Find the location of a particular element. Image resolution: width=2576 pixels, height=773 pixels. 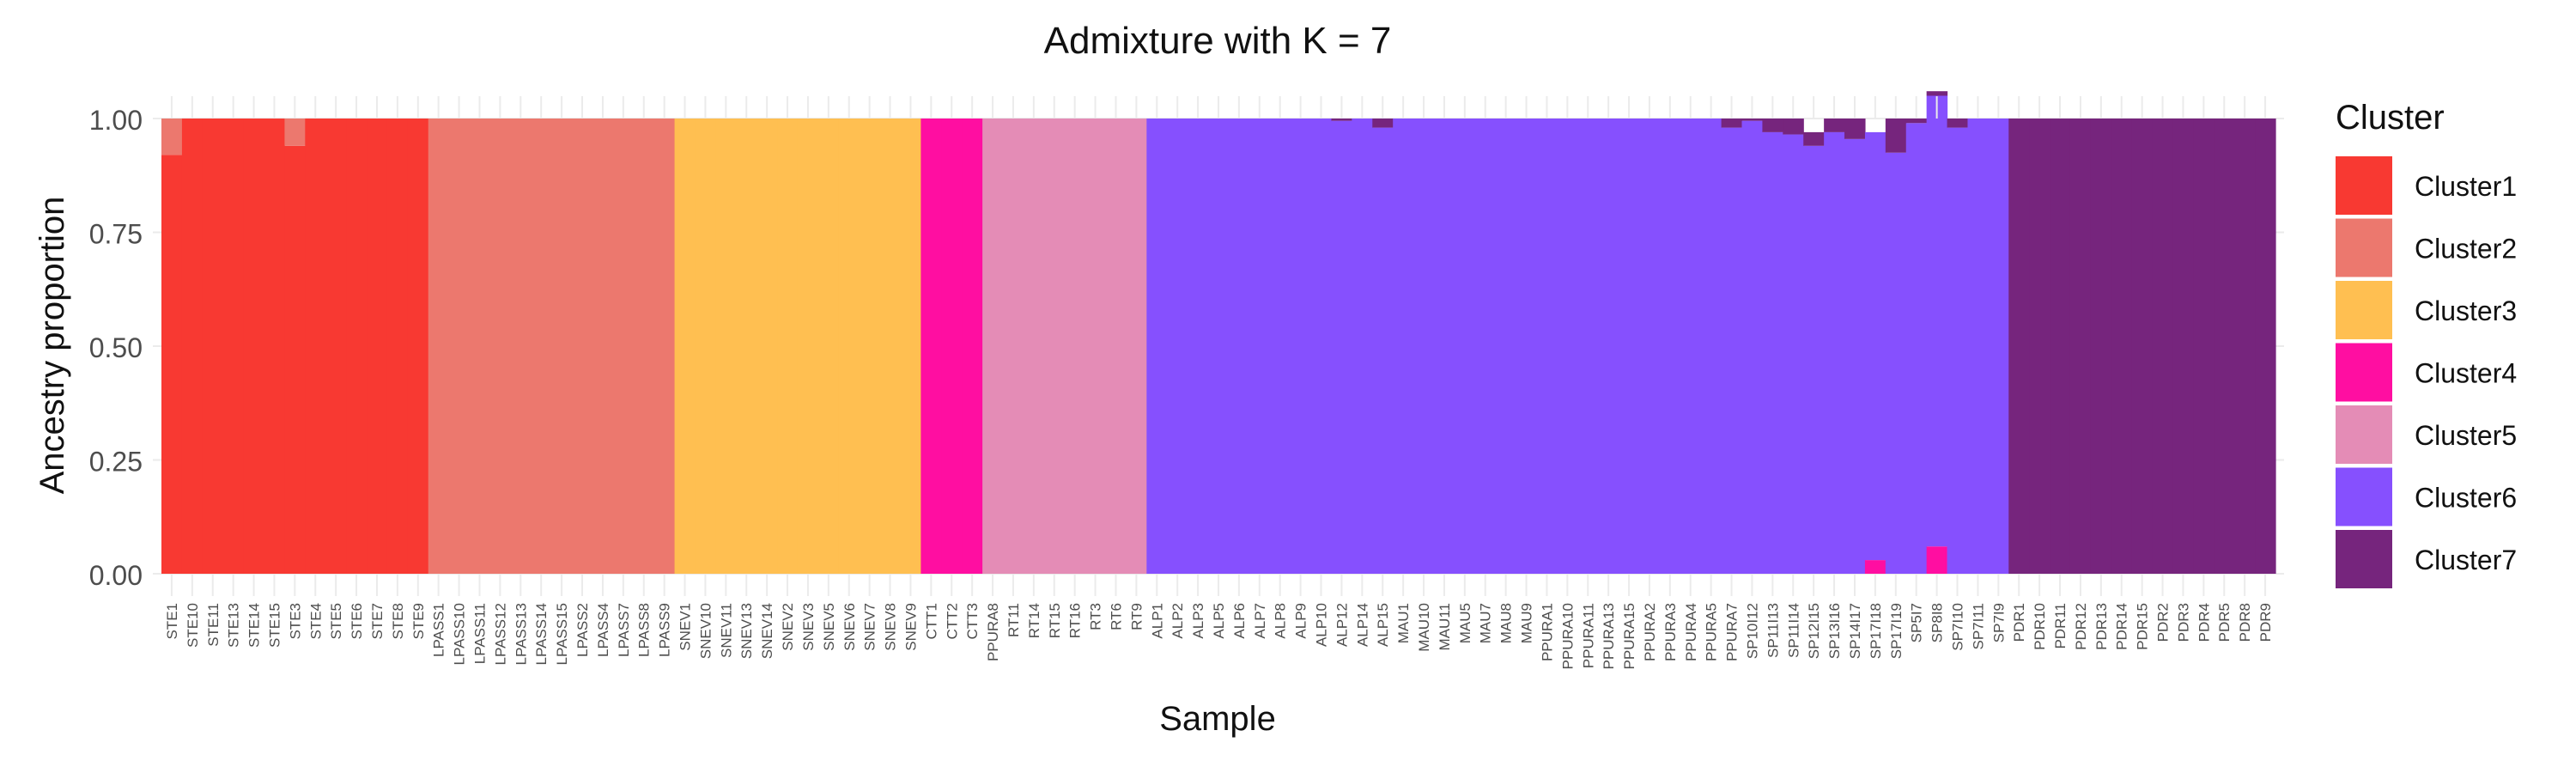

x-tick-label: STE3 is located at coordinates (295, 621).